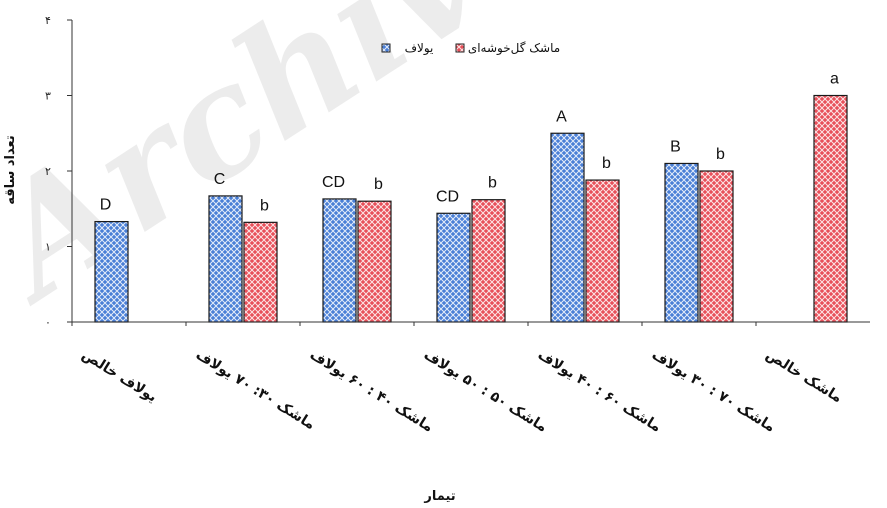  What do you see at coordinates (106, 205) in the screenshot?
I see `significance-letter: D` at bounding box center [106, 205].